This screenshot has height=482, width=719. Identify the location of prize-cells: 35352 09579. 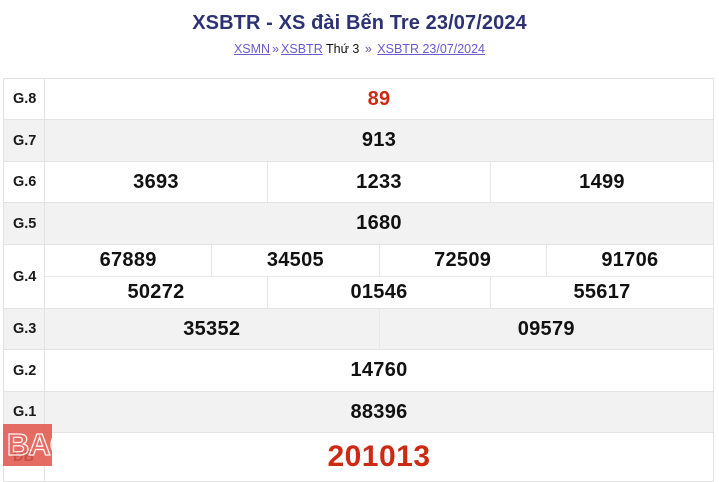
(379, 329).